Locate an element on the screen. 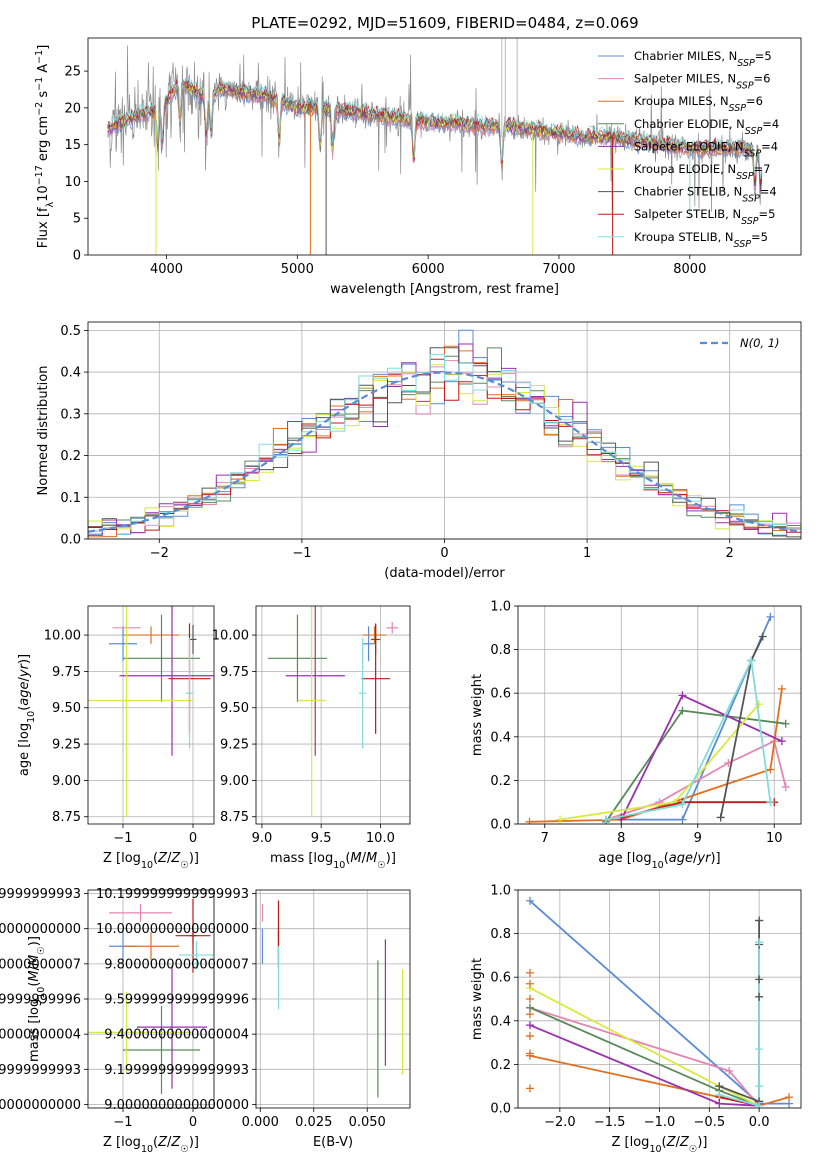  label-part: (data-model)/error is located at coordinates (444, 573).